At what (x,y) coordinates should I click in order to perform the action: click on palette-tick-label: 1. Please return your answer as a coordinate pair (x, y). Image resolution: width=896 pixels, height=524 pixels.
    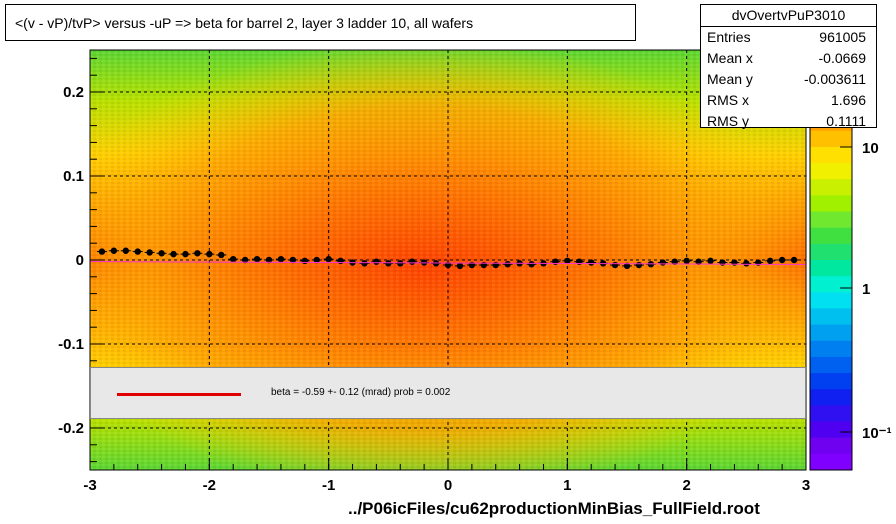
    Looking at the image, I should click on (866, 289).